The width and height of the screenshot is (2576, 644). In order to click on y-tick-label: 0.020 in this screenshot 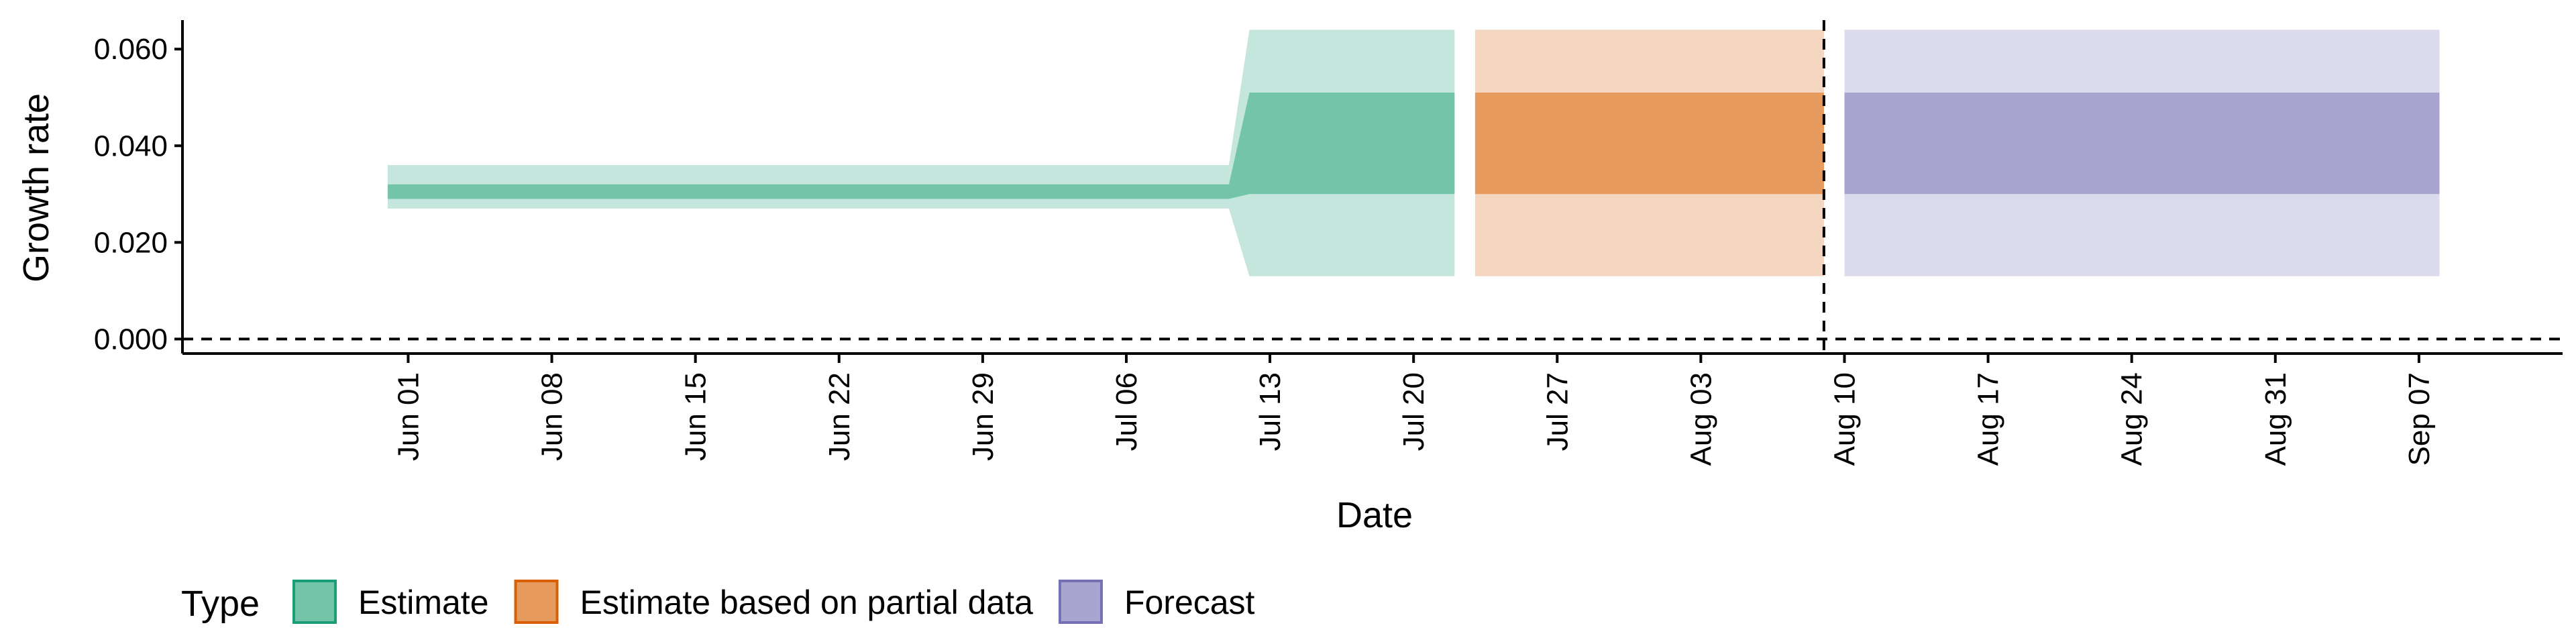, I will do `click(131, 242)`.